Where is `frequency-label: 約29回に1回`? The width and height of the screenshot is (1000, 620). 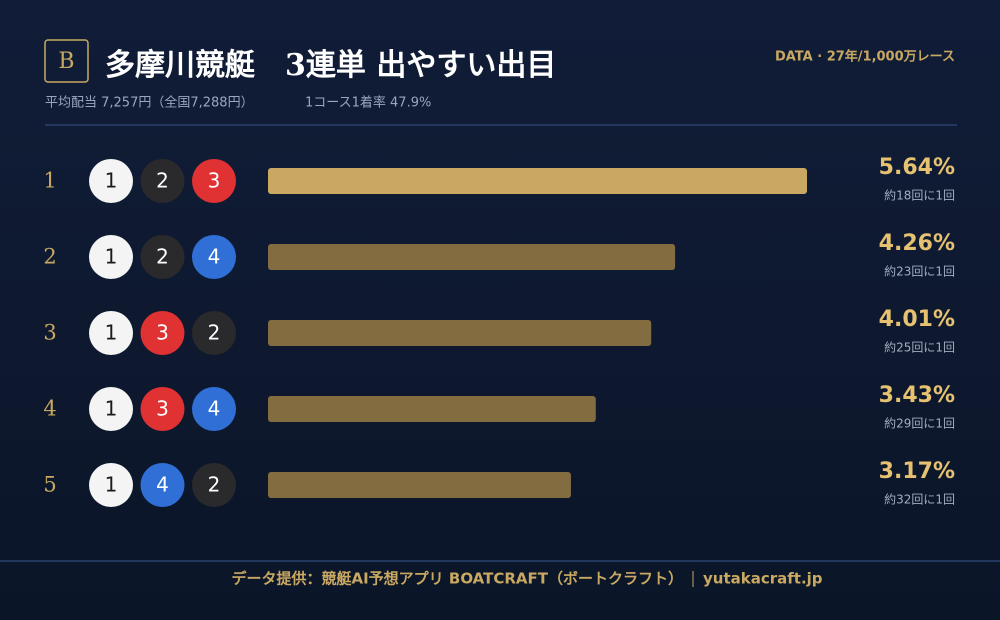 frequency-label: 約29回に1回 is located at coordinates (919, 423).